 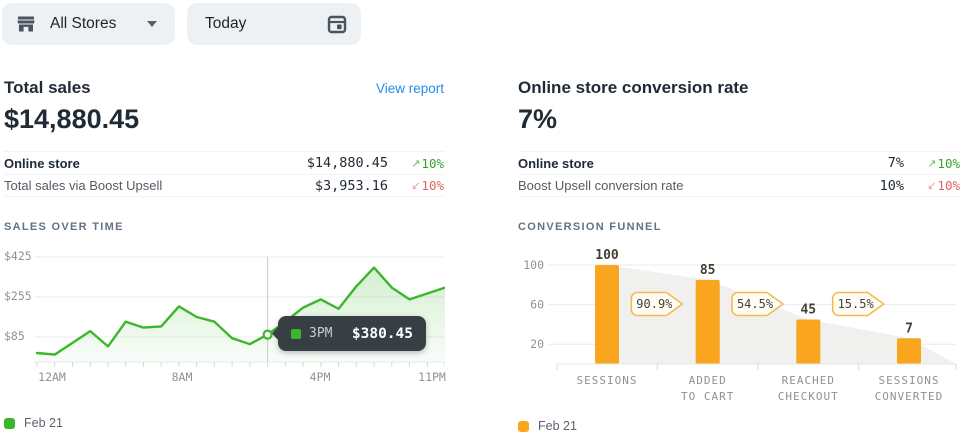 I want to click on funnel-silhouette, so click(x=781, y=314).